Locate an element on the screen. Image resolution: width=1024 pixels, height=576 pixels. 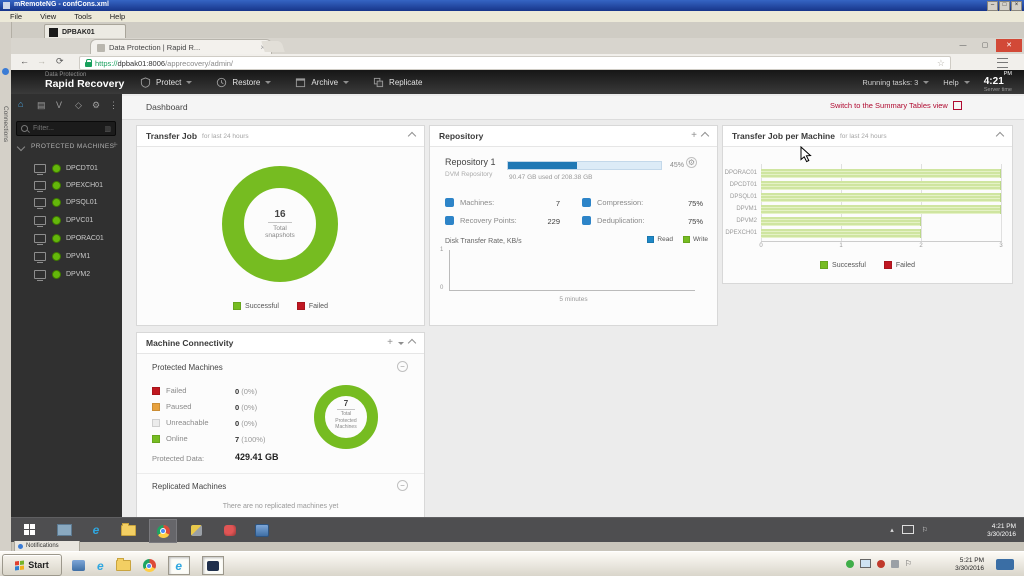
server-time-caption: Server time is located at coordinates (997, 90).